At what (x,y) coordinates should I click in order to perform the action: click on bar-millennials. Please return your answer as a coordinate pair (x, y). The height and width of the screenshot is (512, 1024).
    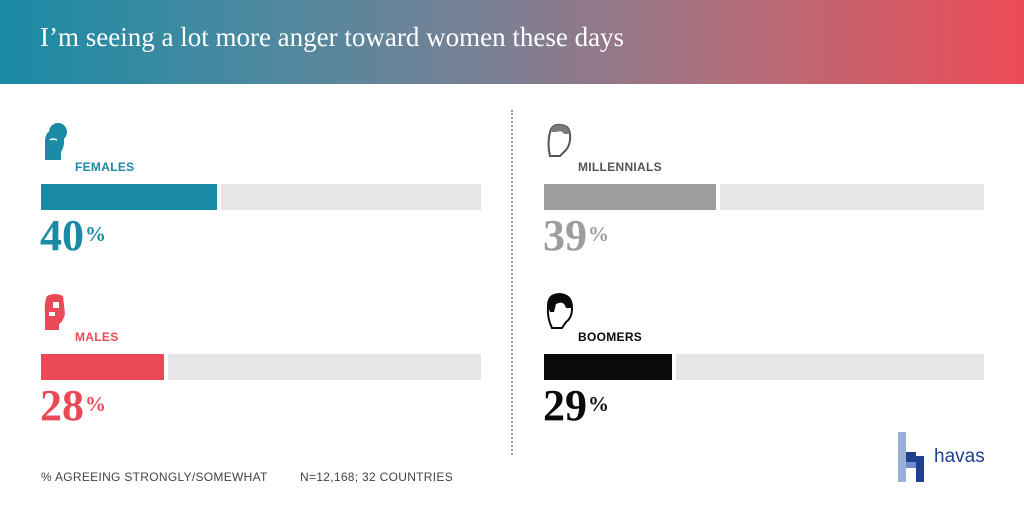
    Looking at the image, I should click on (630, 197).